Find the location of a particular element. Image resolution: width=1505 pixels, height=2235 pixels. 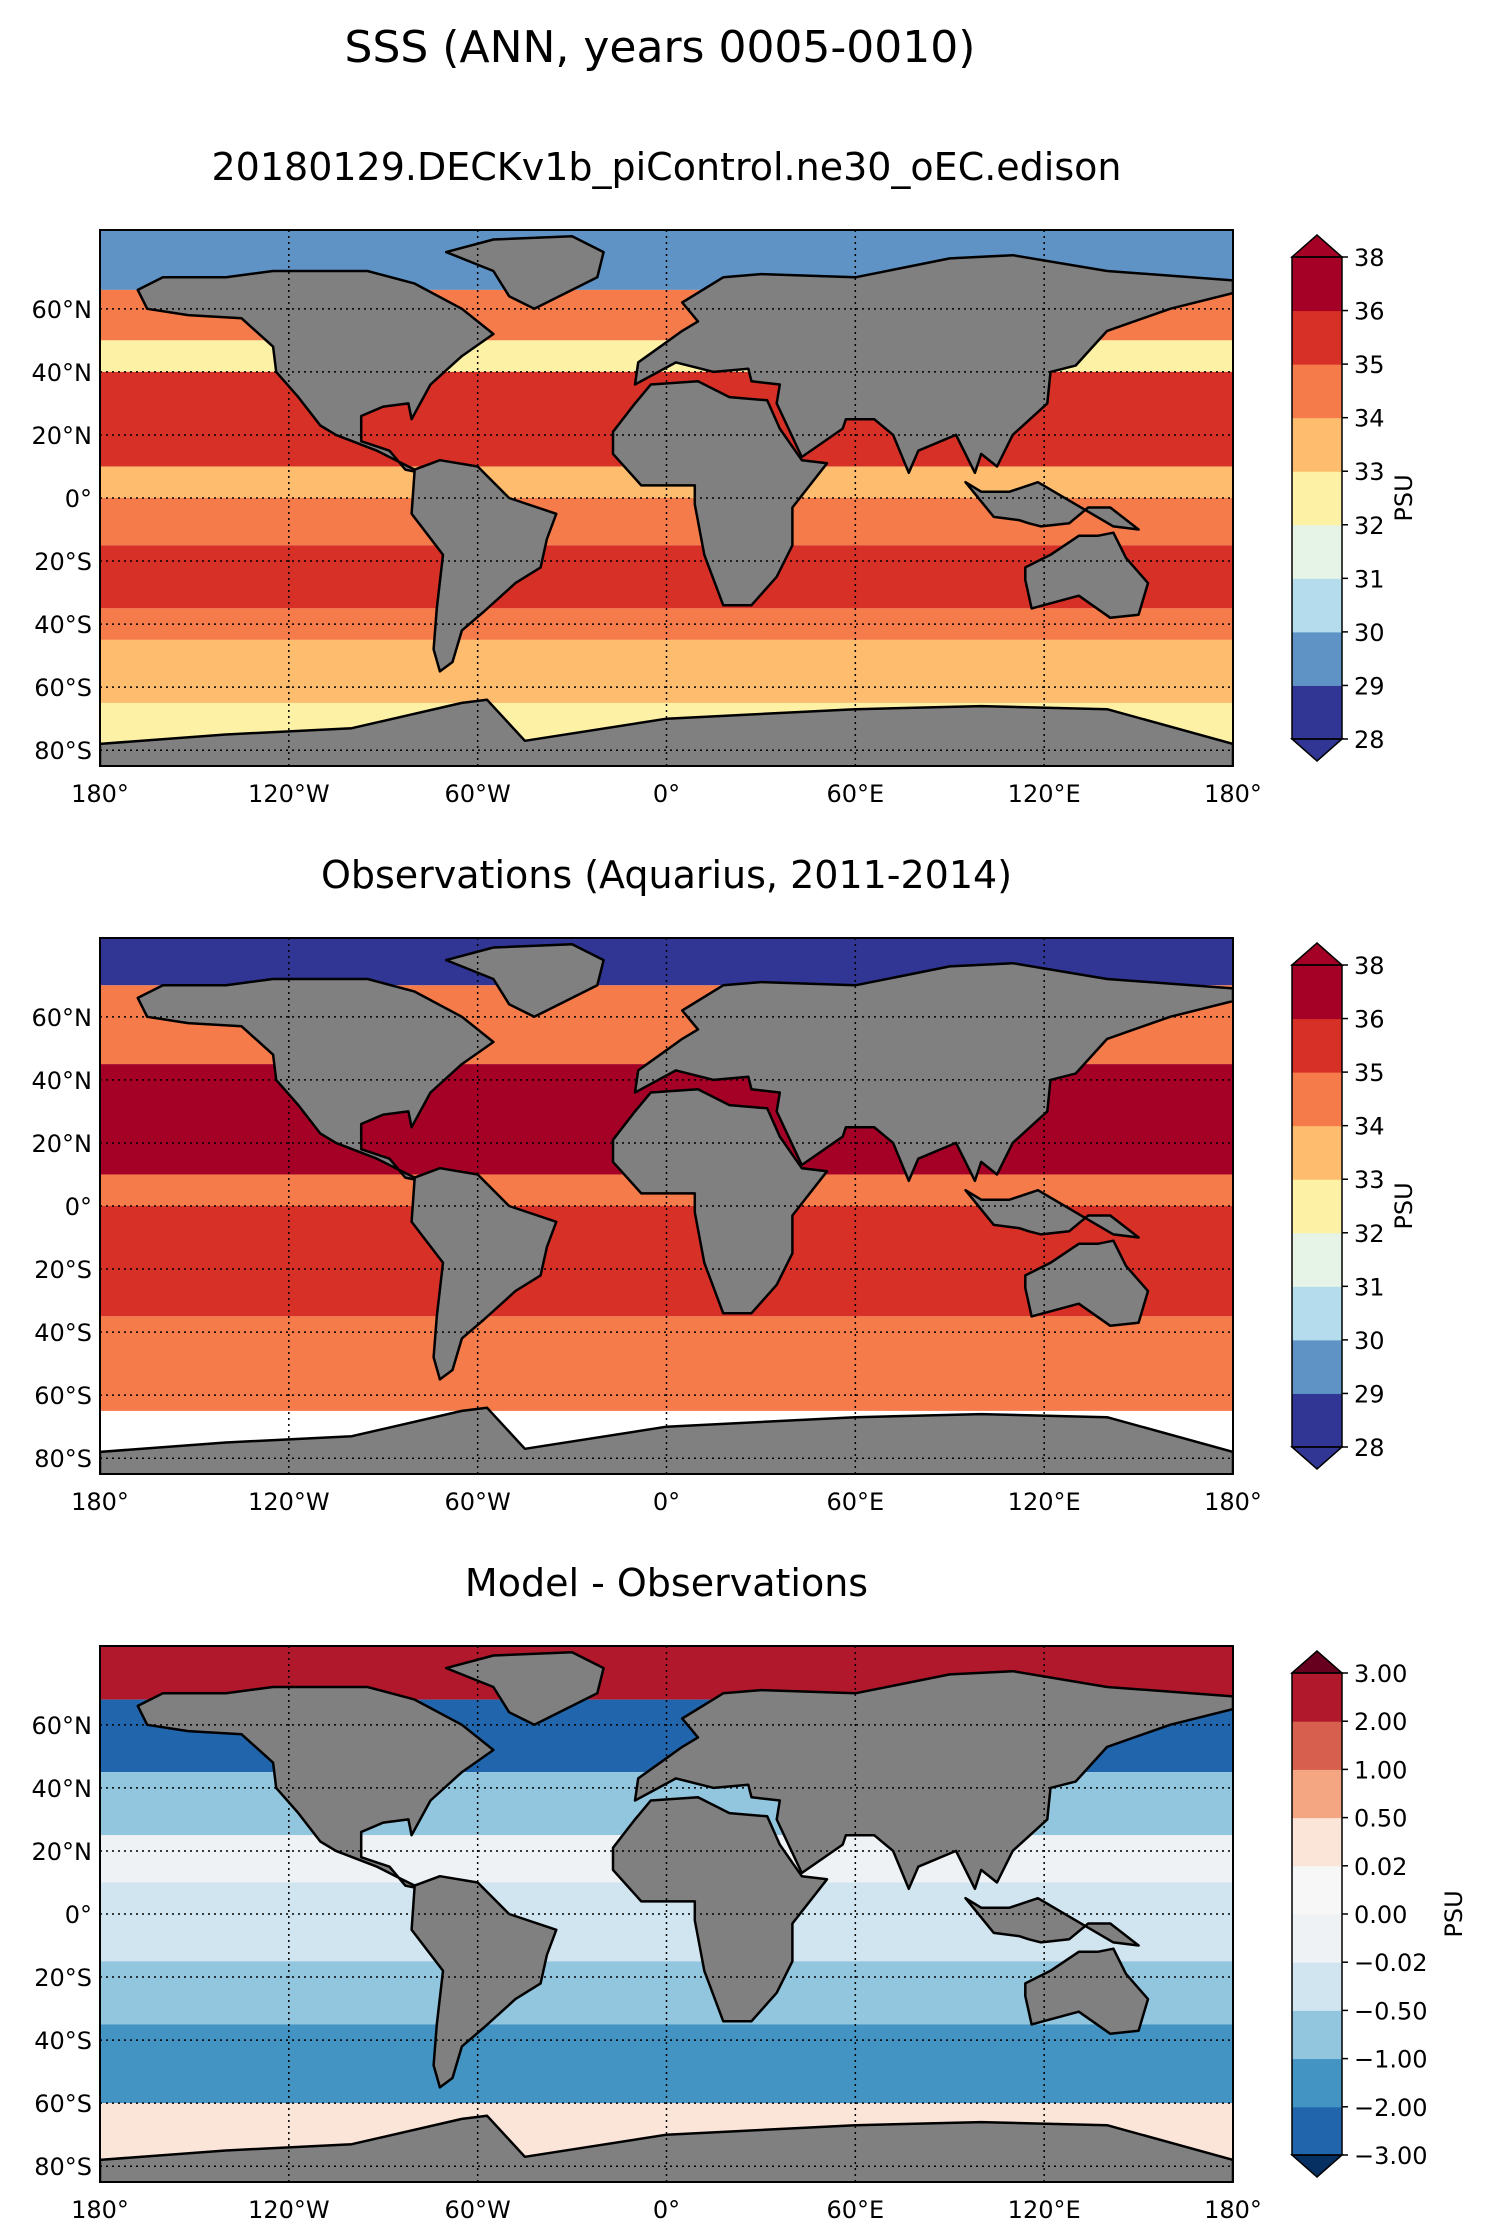

colorbar-level-label: 35 is located at coordinates (1369, 1073).